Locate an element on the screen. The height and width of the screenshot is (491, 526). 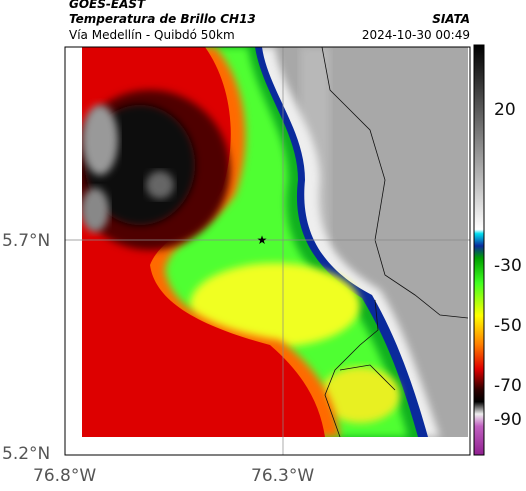
colorbar-tick: -30 is located at coordinates (508, 266).